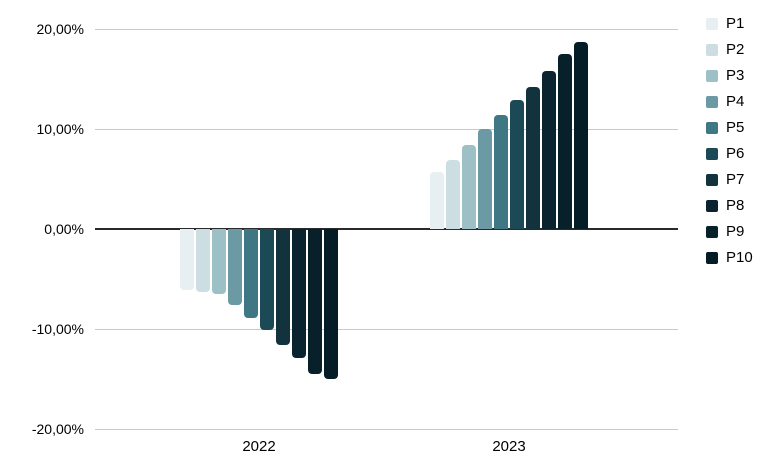 Image resolution: width=774 pixels, height=471 pixels. What do you see at coordinates (60, 29) in the screenshot?
I see `y-axis-tick-label: 20,00%` at bounding box center [60, 29].